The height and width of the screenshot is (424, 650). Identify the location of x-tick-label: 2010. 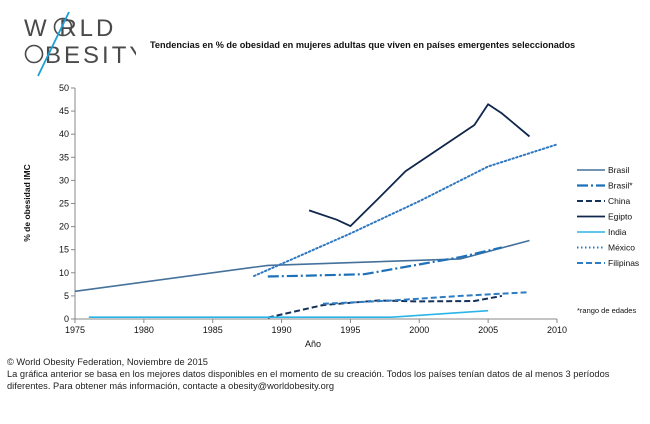
(557, 330).